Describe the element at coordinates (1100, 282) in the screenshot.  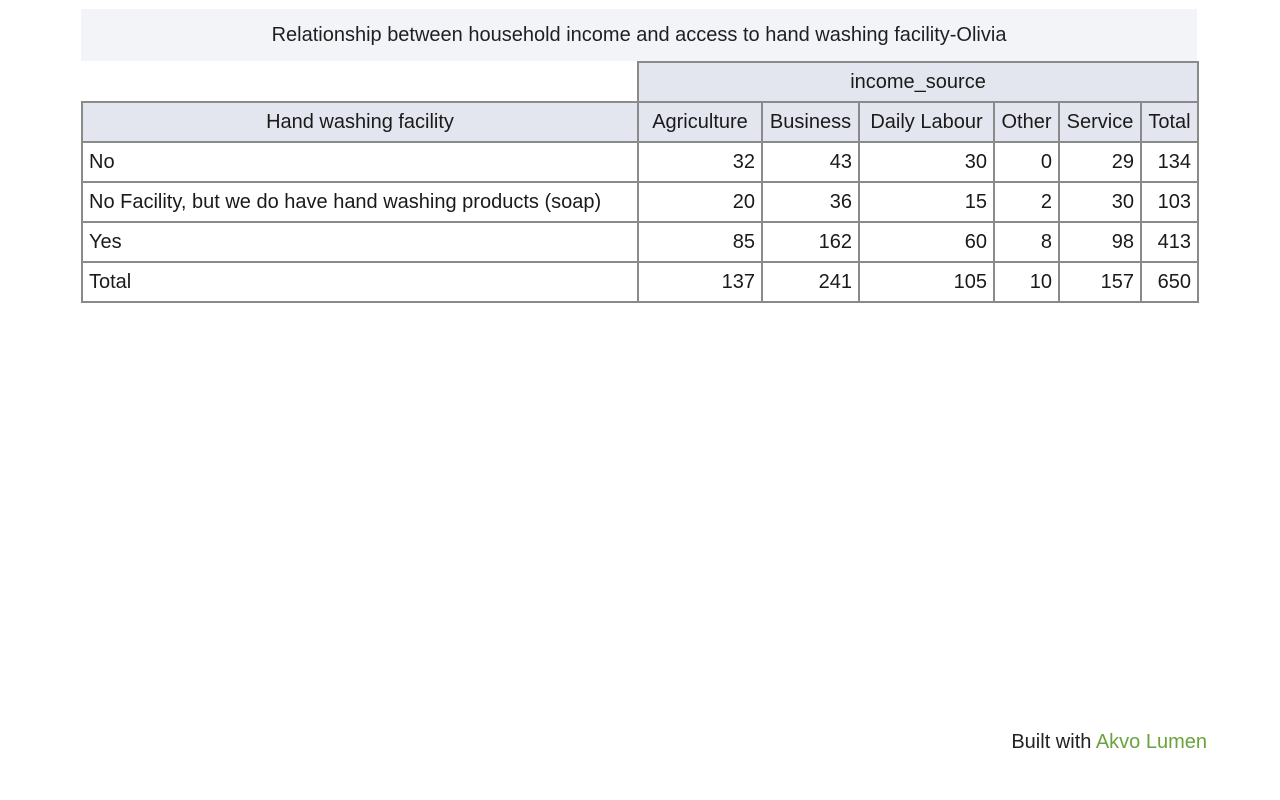
I see `table-cell: 157` at that location.